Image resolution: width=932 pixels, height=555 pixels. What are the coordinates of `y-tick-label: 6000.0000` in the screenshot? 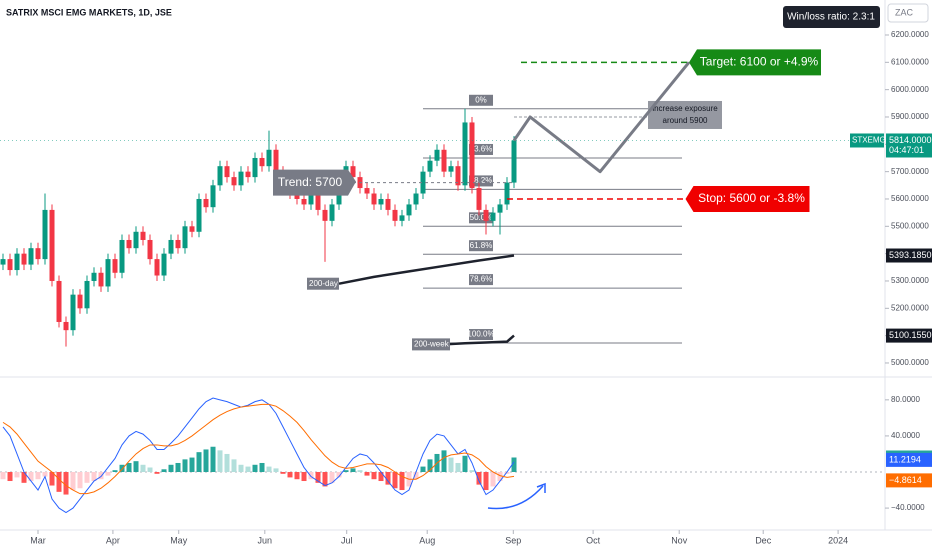 It's located at (910, 89).